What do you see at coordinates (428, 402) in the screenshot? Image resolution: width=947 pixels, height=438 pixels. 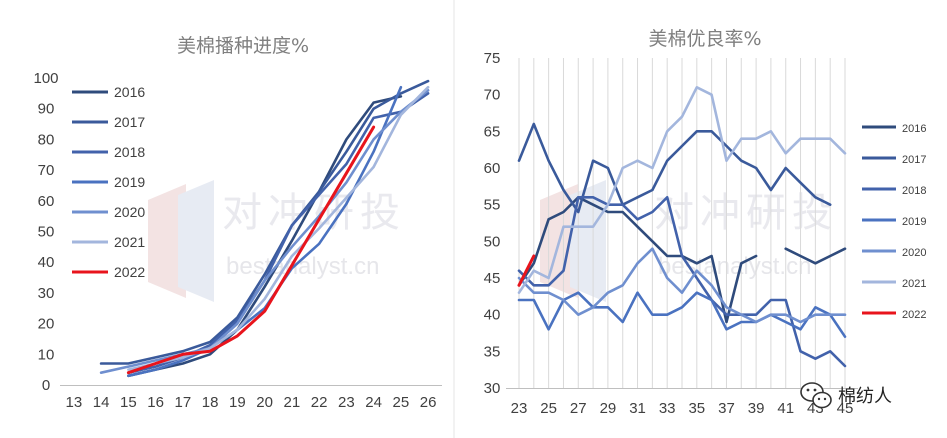 I see `x-tick-label: 26` at bounding box center [428, 402].